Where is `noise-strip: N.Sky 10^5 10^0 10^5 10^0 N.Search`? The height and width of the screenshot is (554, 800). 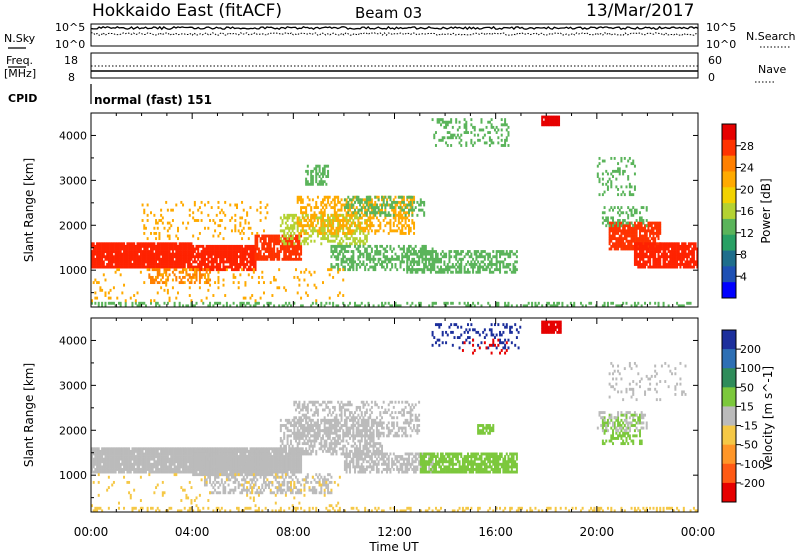 noise-strip: N.Sky 10^5 10^0 10^5 10^0 N.Search is located at coordinates (400, 36).